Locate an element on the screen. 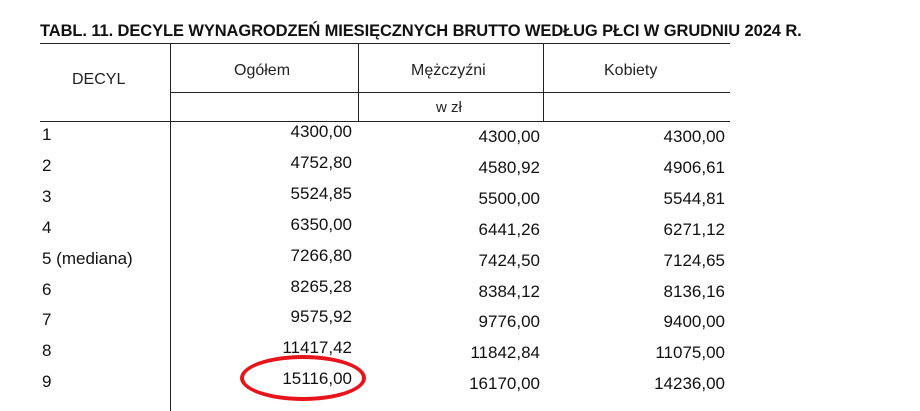 Image resolution: width=920 pixels, height=411 pixels. cell-ogolem: 4752,80 is located at coordinates (321, 162).